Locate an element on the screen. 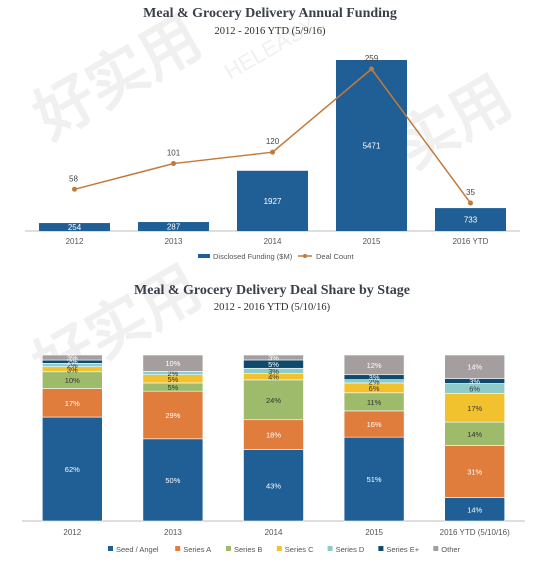 The image size is (539, 570). chart1-bar-label: 5471 is located at coordinates (372, 146).